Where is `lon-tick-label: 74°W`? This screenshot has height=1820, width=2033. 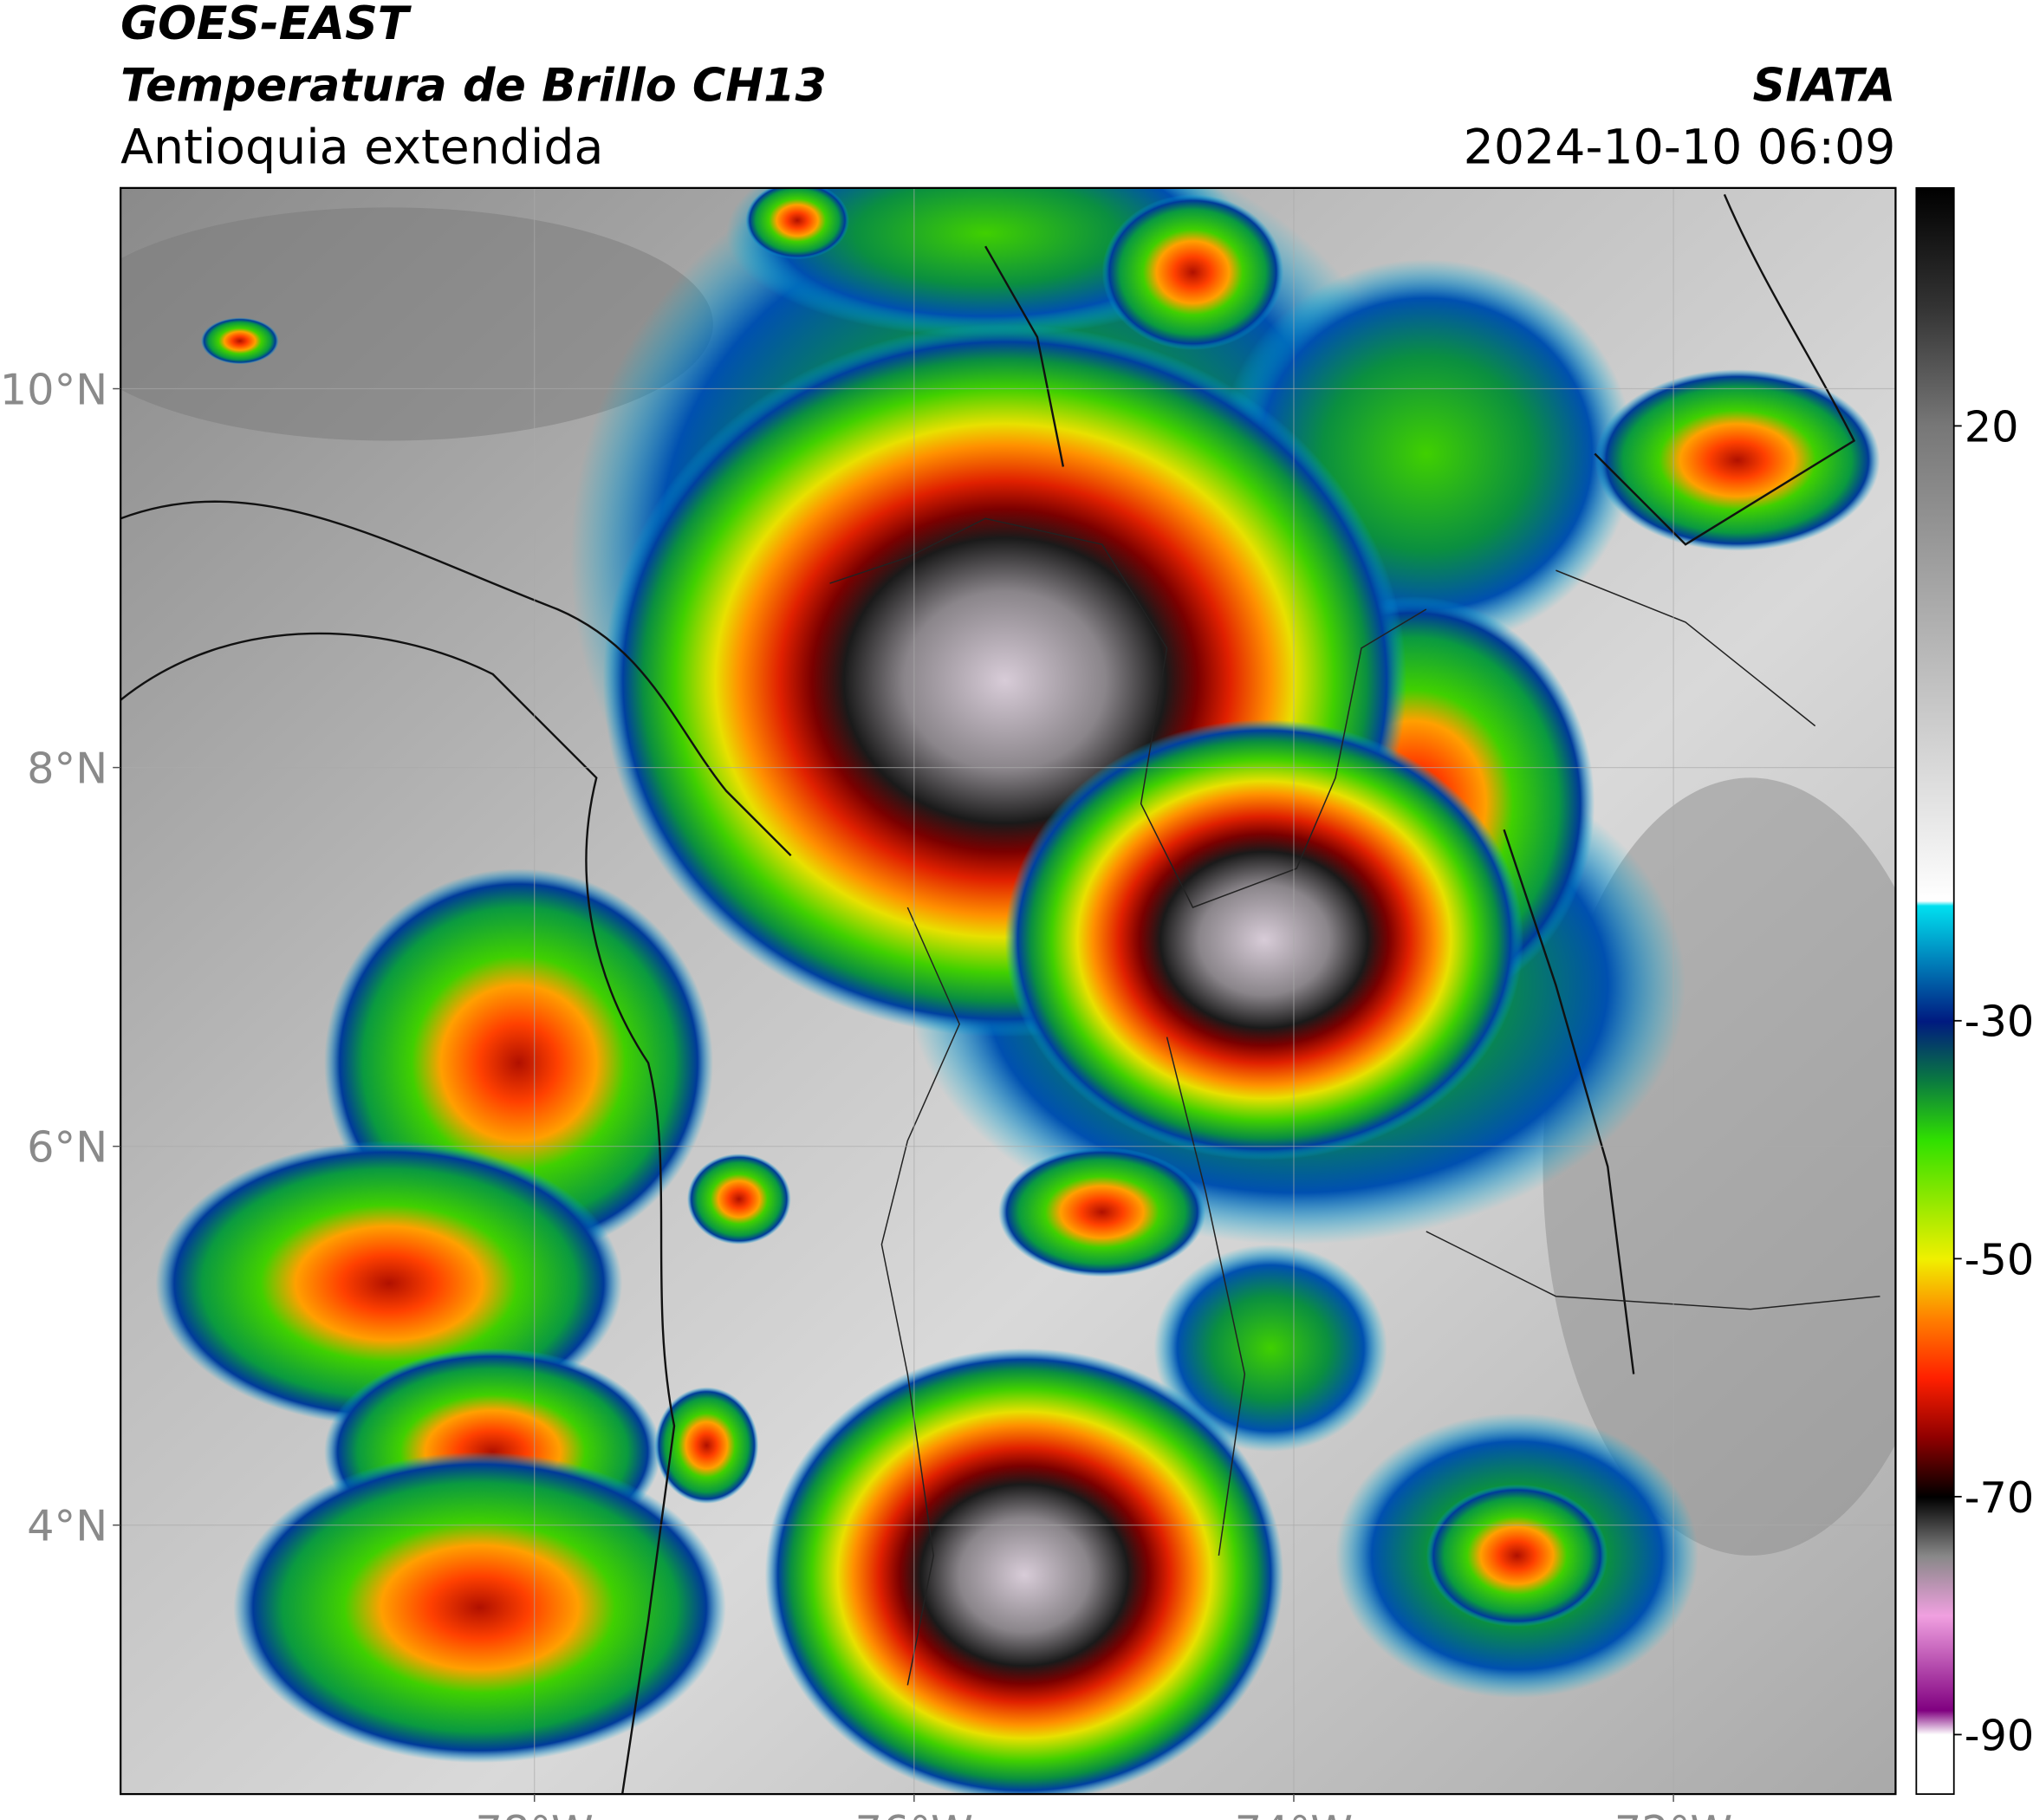
lon-tick-label: 74°W is located at coordinates (1294, 1813).